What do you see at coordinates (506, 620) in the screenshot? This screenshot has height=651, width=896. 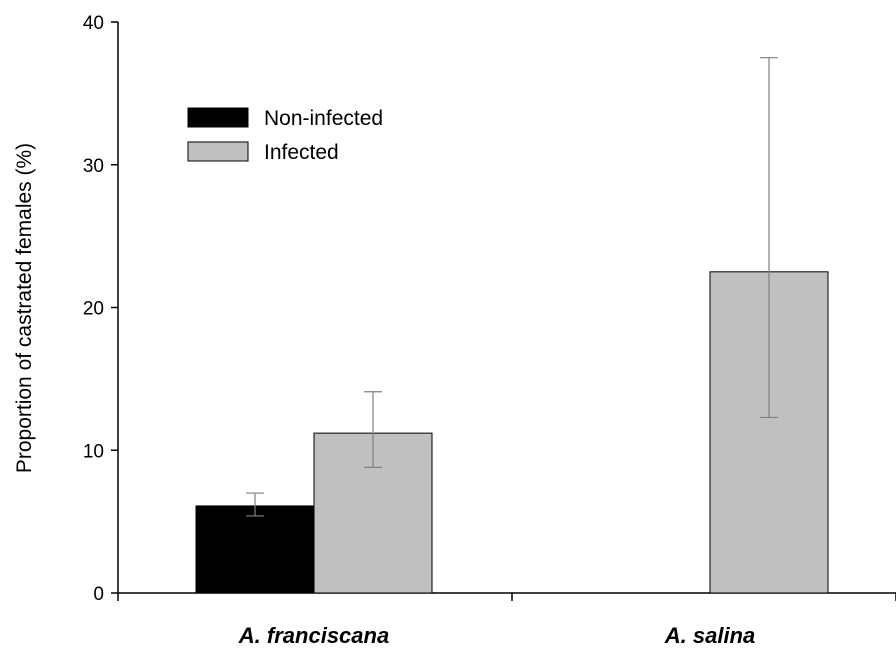 I see `x-categories: A. franciscana A. salina` at bounding box center [506, 620].